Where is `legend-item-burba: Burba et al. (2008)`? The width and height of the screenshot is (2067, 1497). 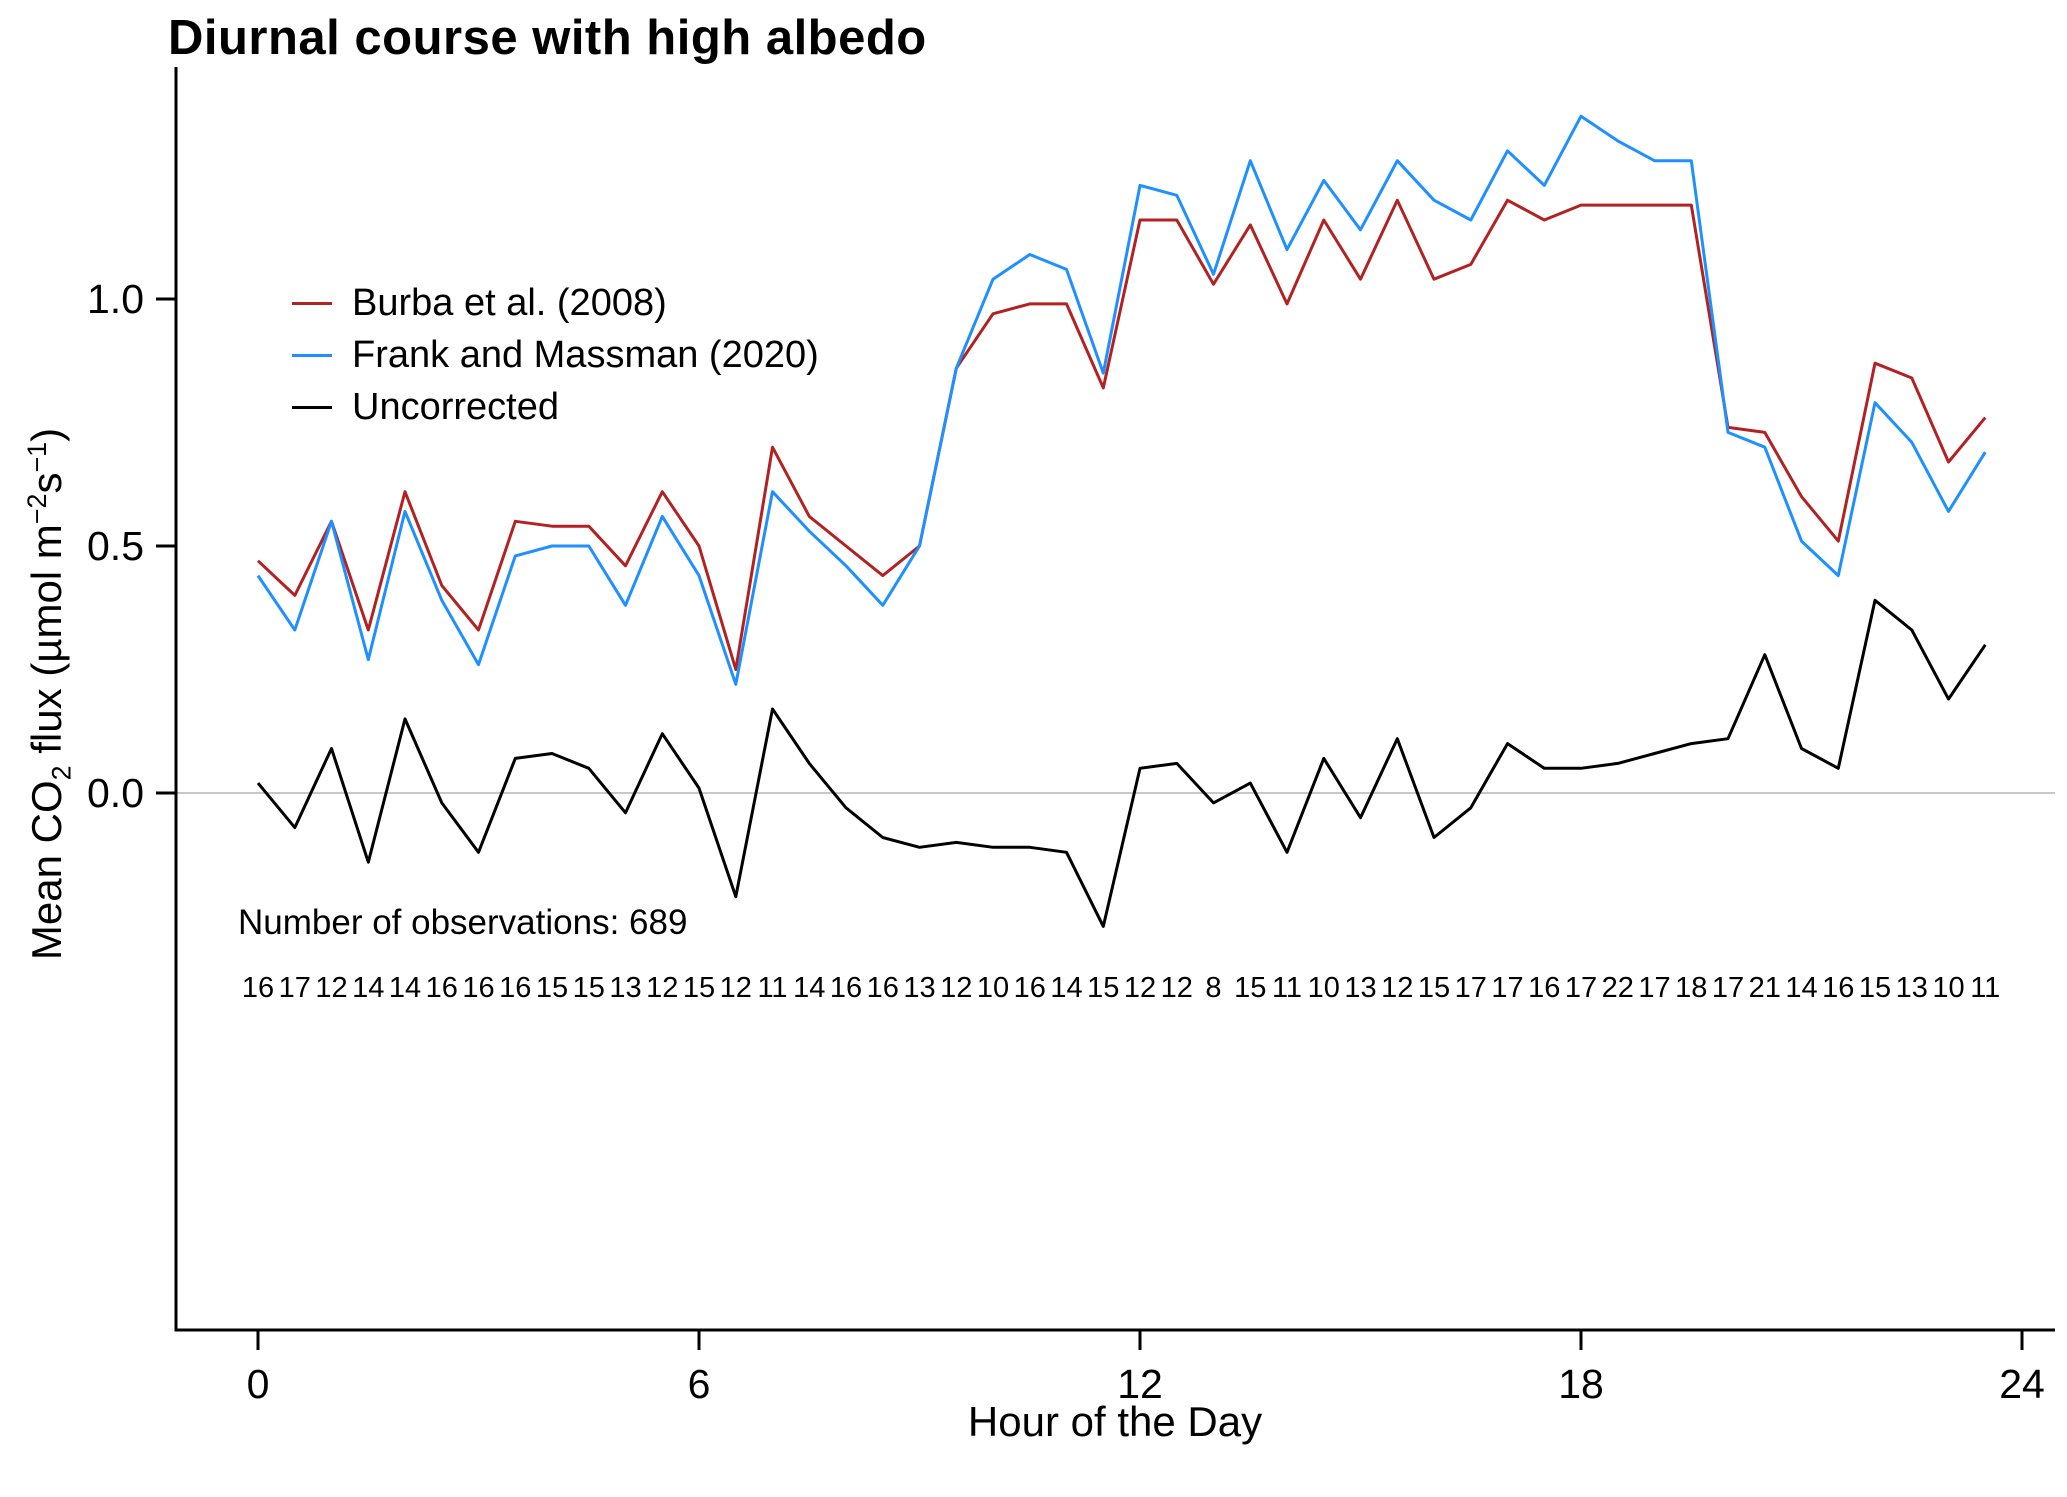 legend-item-burba: Burba et al. (2008) is located at coordinates (555, 303).